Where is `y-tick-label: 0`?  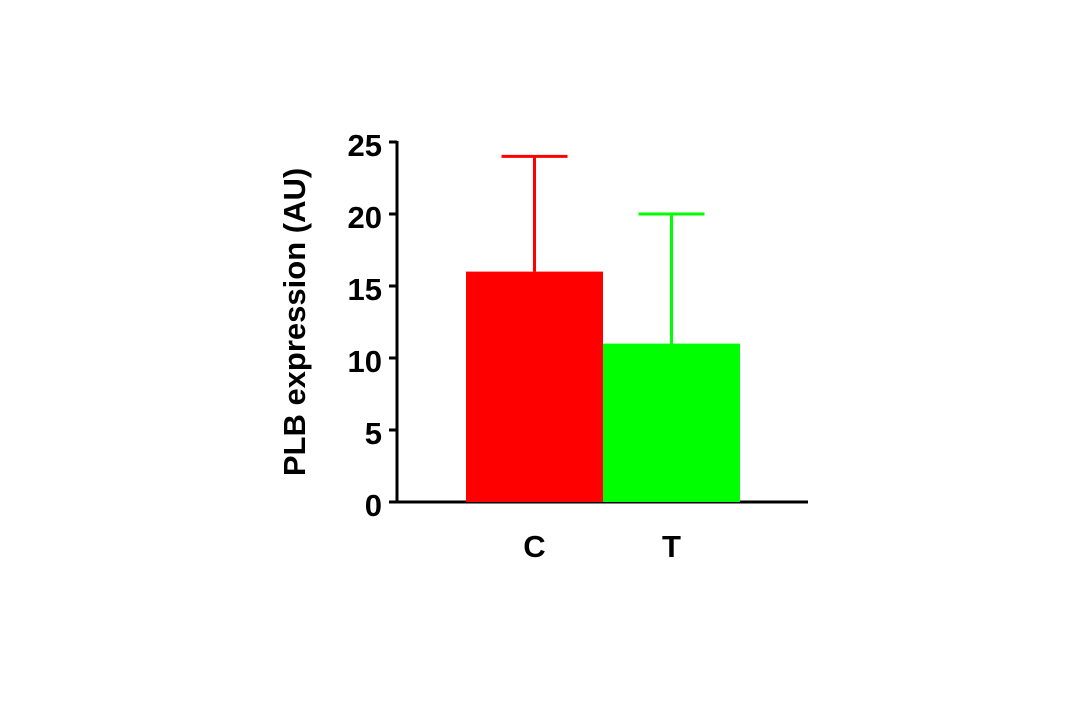
y-tick-label: 0 is located at coordinates (373, 505).